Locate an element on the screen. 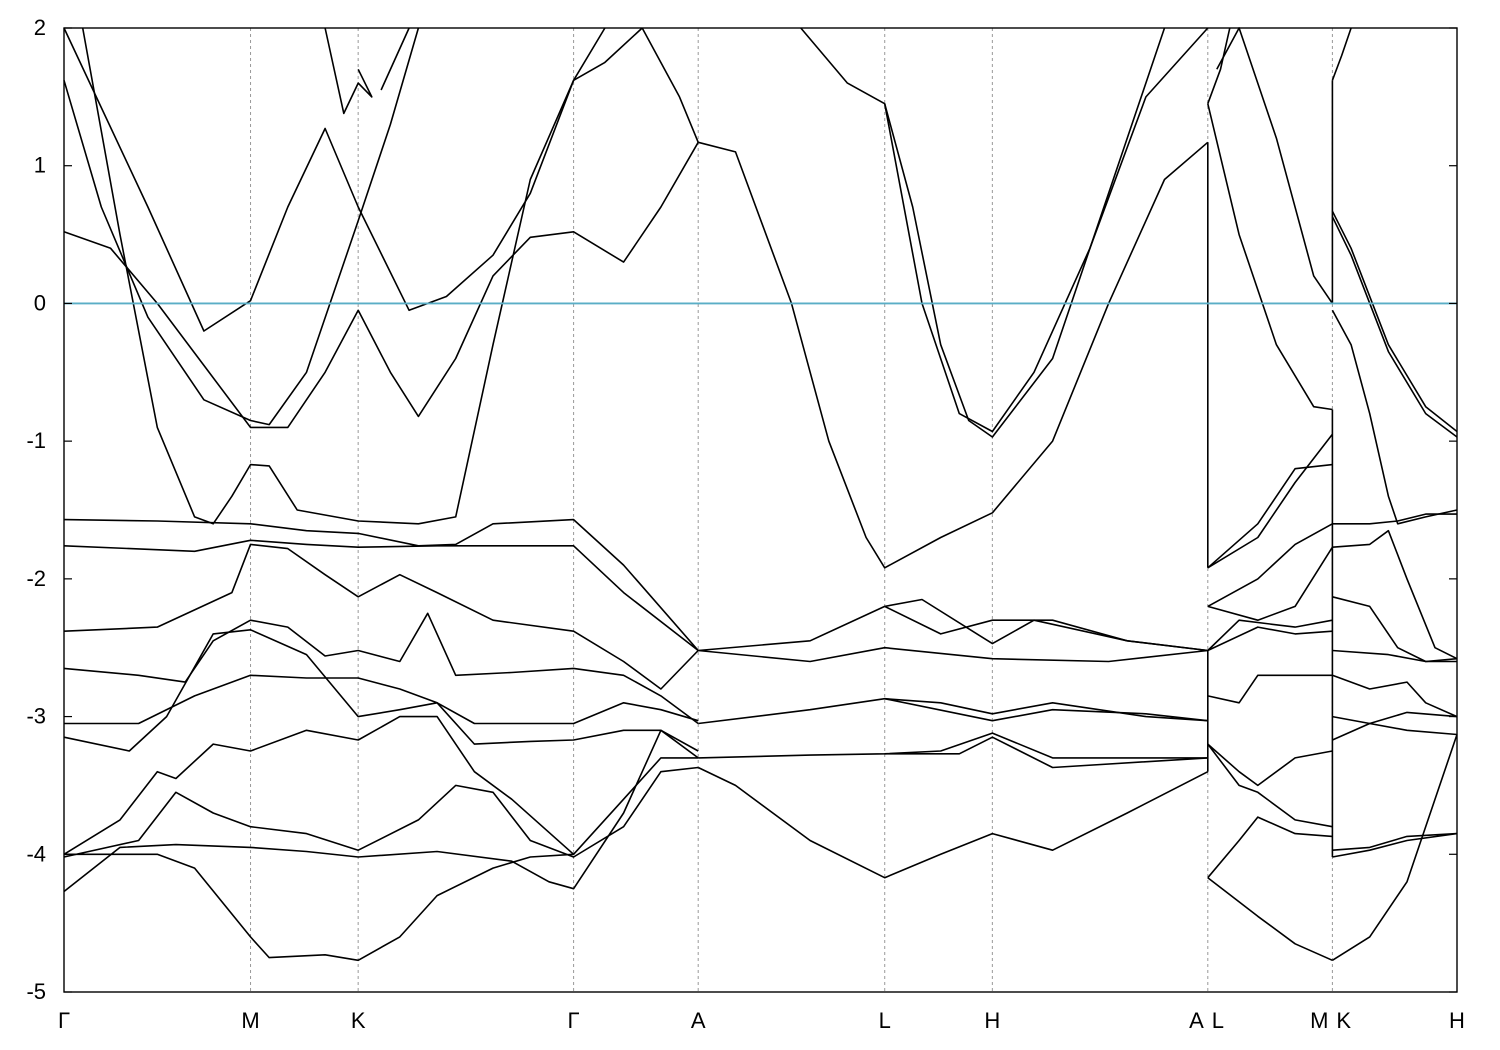 Image resolution: width=1500 pixels, height=1050 pixels. y-tick-label: -2 is located at coordinates (36, 578).